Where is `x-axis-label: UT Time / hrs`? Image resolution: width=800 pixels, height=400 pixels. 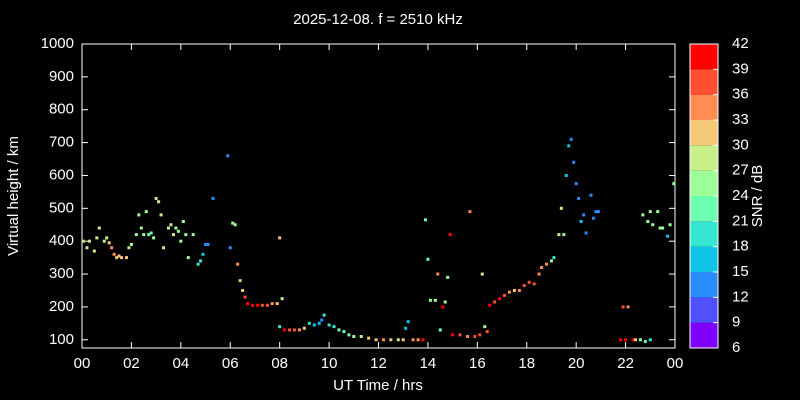 x-axis-label: UT Time / hrs is located at coordinates (378, 385).